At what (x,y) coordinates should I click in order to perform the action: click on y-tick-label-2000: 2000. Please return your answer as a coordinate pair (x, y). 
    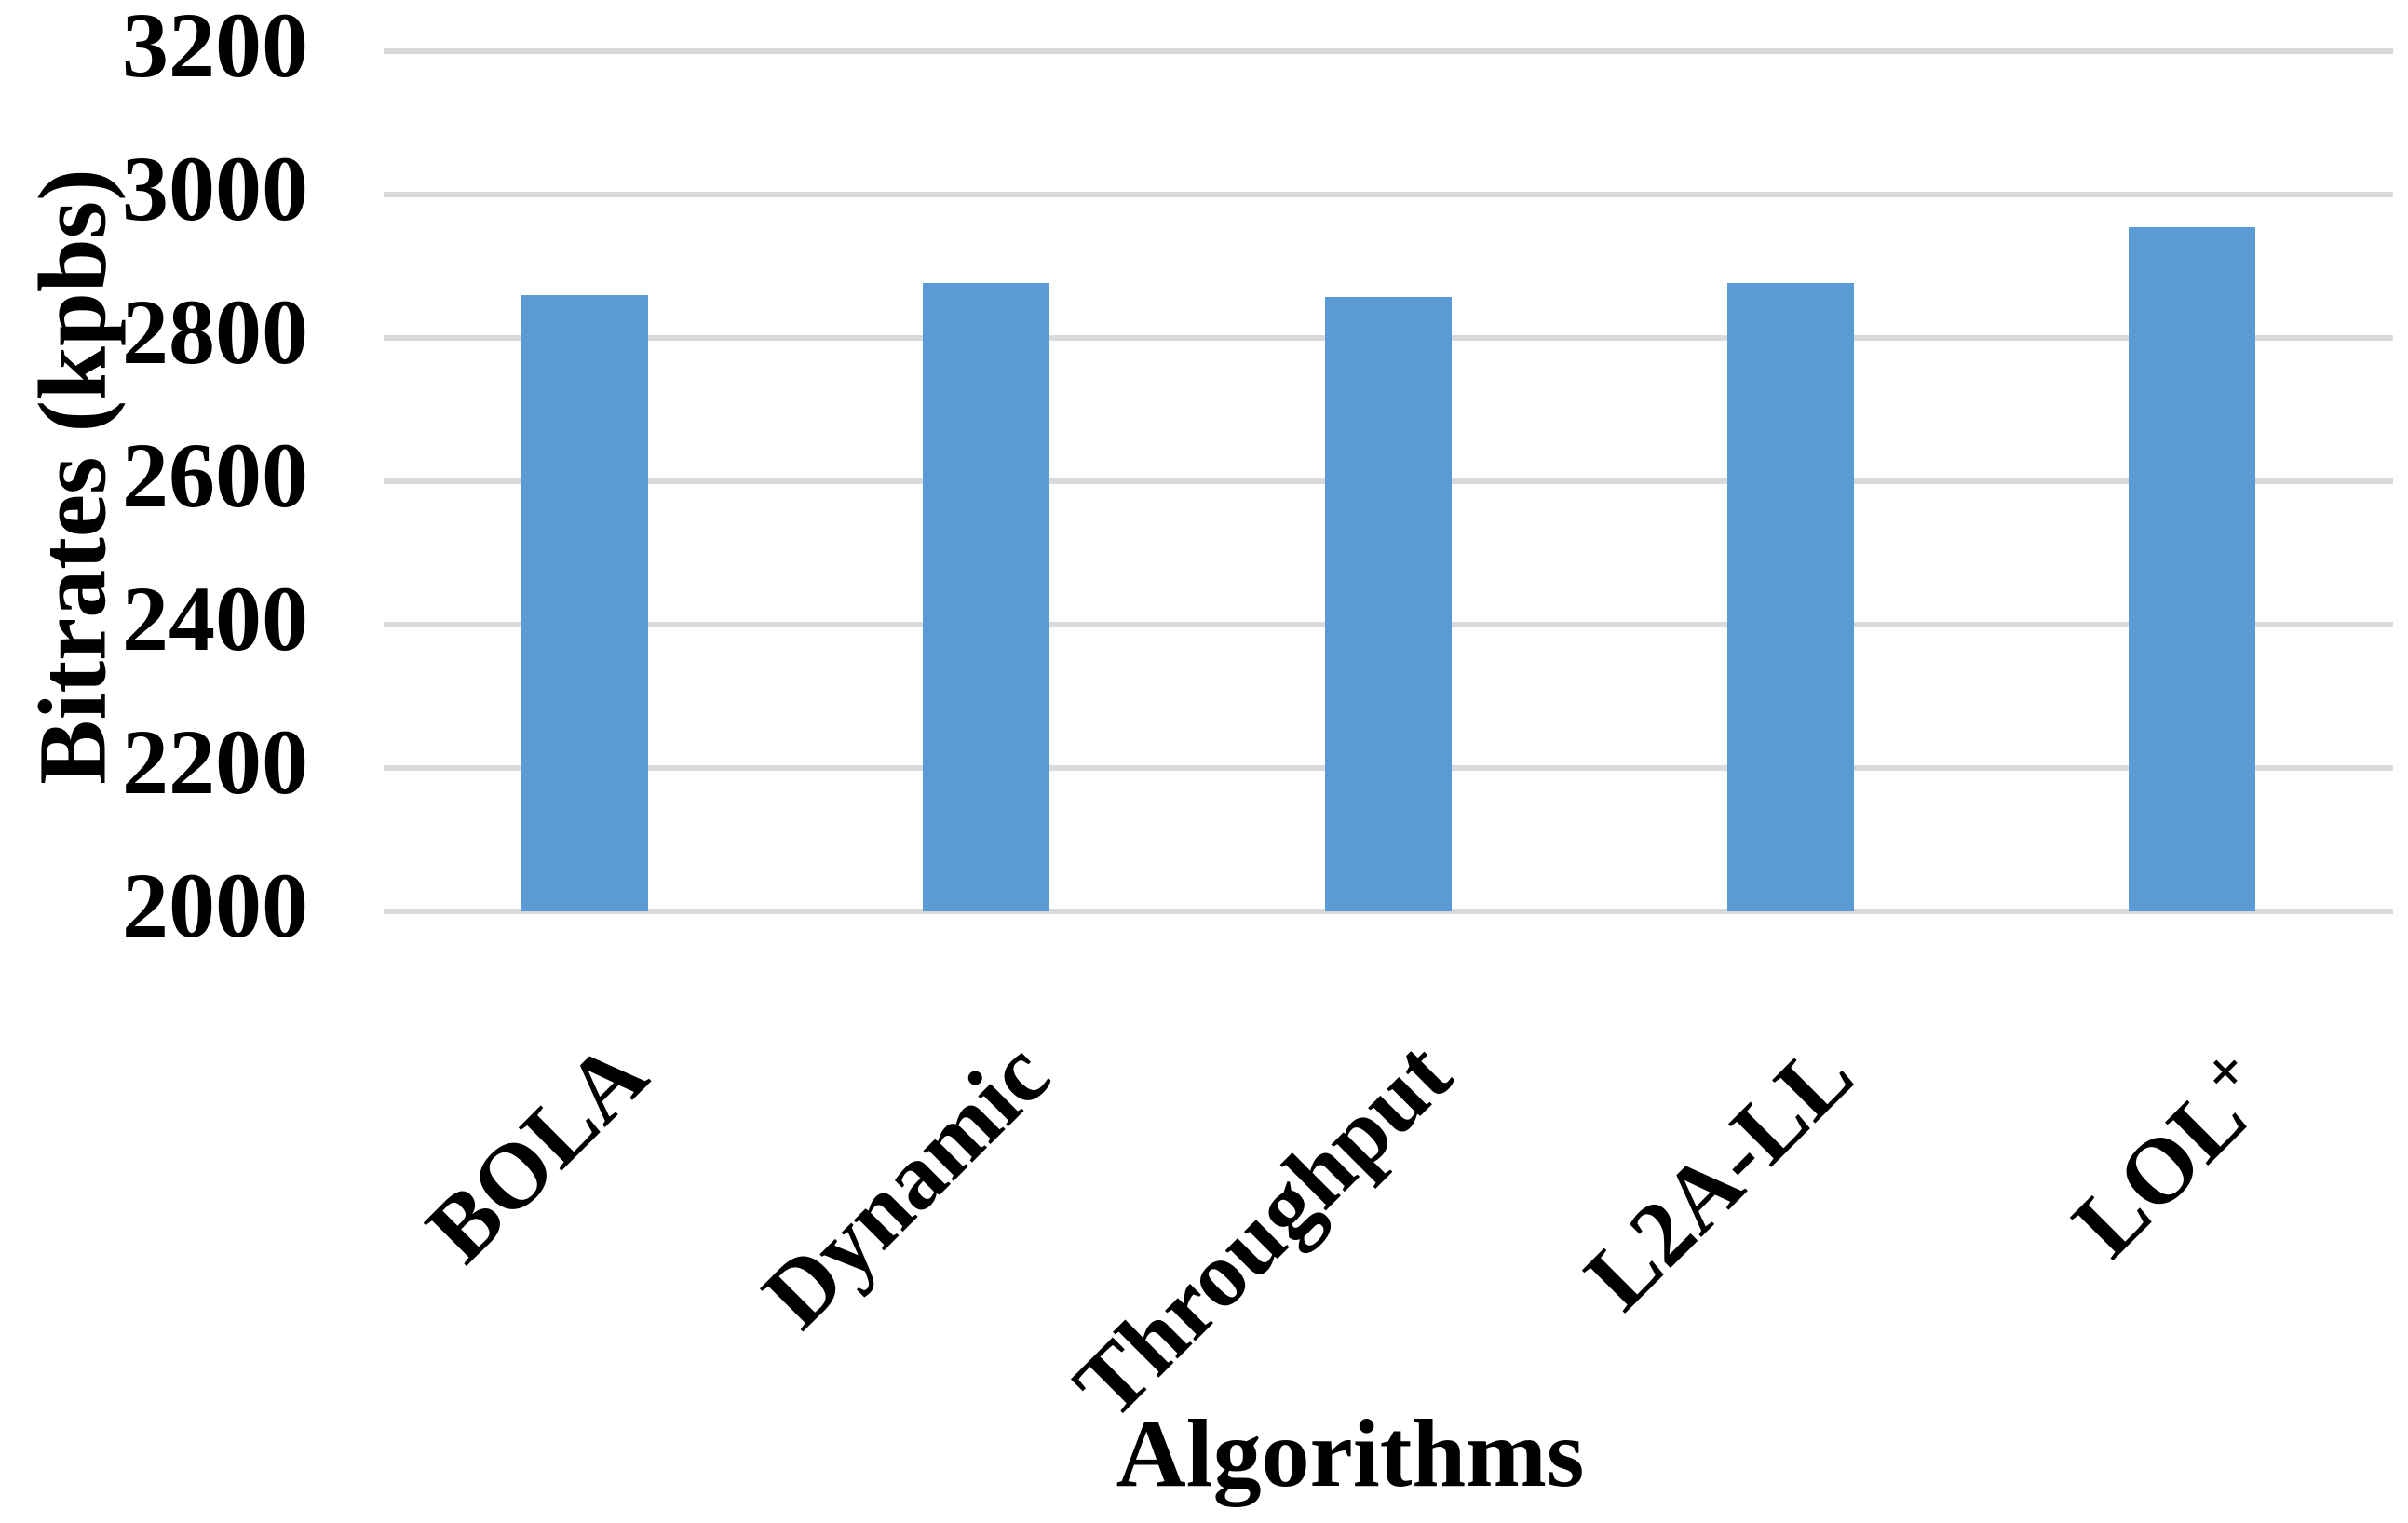
    Looking at the image, I should click on (215, 905).